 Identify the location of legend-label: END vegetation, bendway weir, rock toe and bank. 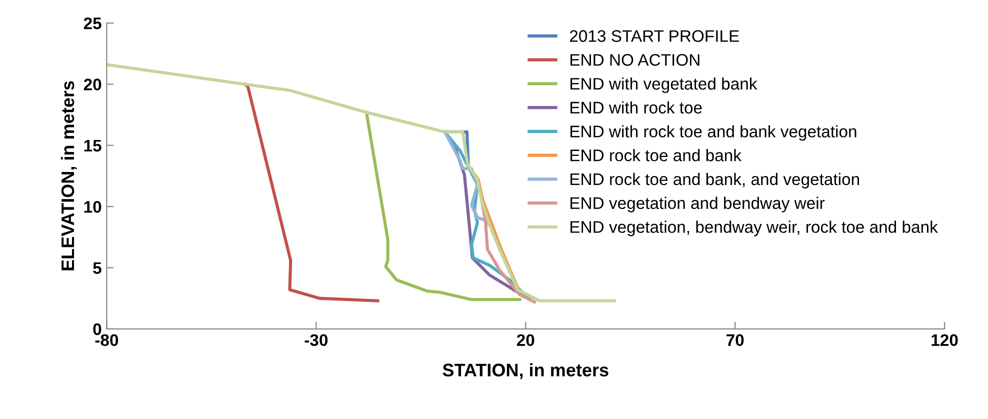
(754, 228).